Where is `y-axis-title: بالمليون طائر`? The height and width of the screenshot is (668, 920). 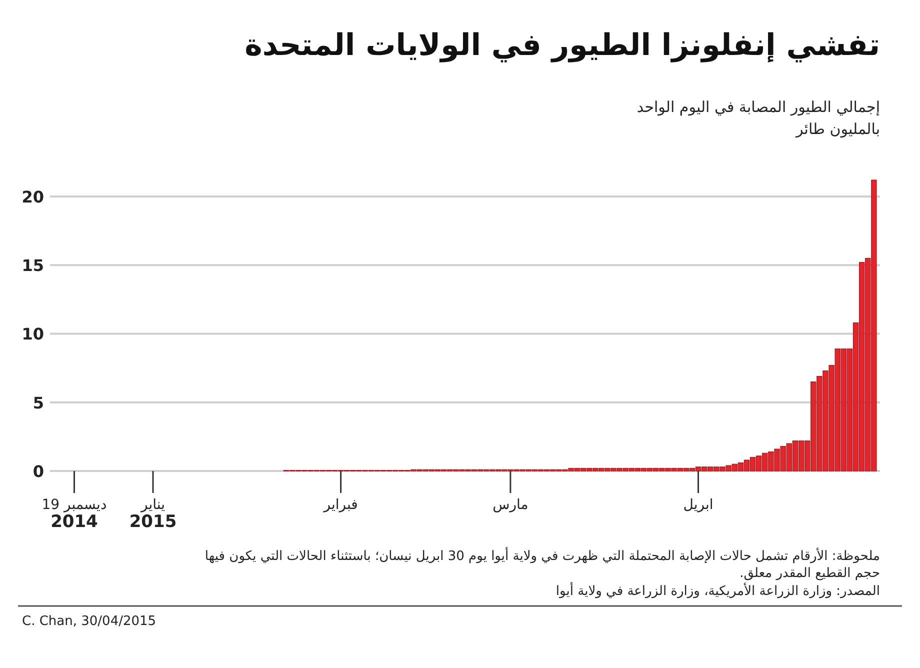 y-axis-title: بالمليون طائر is located at coordinates (838, 129).